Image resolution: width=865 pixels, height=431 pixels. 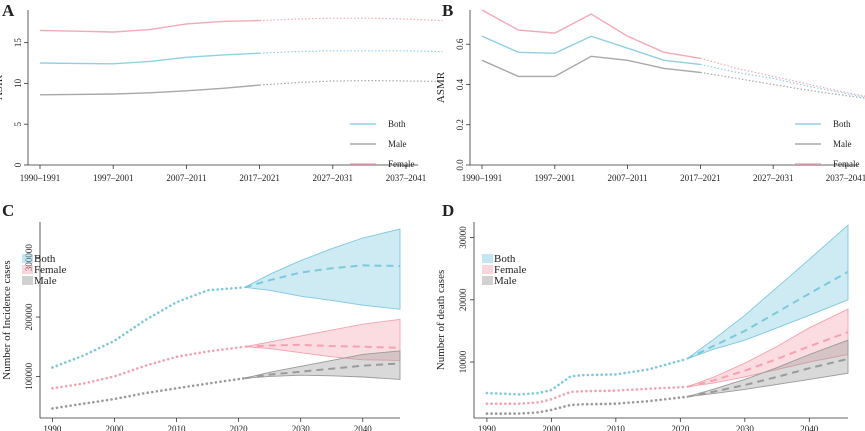 I want to click on y-tick-label: 5, so click(x=18, y=123).